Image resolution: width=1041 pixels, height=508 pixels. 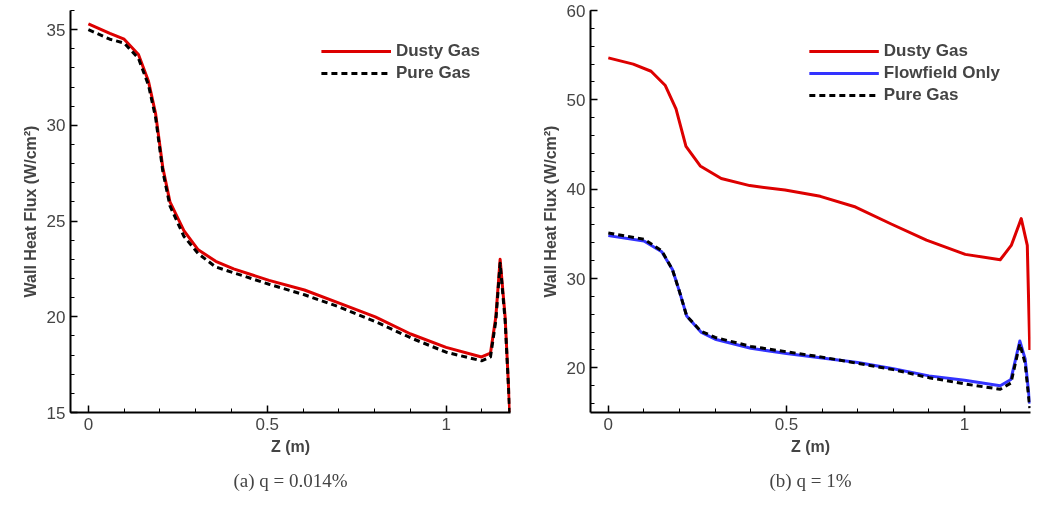 What do you see at coordinates (56, 222) in the screenshot?
I see `y-tick-label: 25` at bounding box center [56, 222].